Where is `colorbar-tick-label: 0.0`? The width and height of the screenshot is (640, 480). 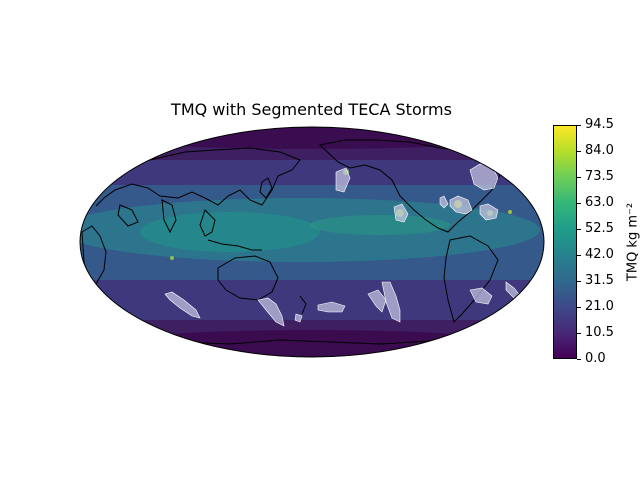
colorbar-tick-label: 0.0 is located at coordinates (595, 358).